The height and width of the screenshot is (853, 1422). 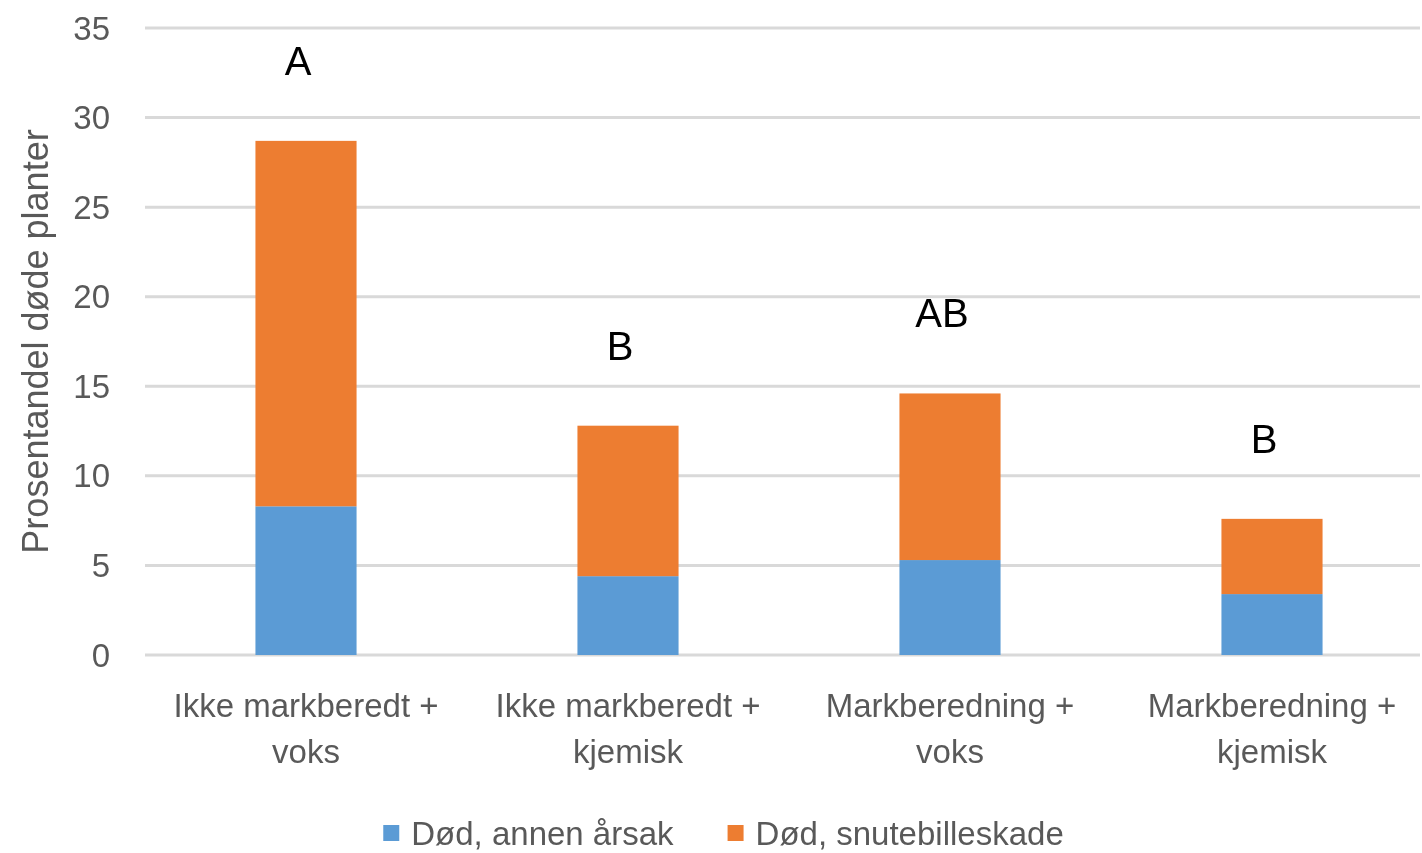 What do you see at coordinates (628, 728) in the screenshot?
I see `x-tick-label: Ikke markberedt + kjemisk` at bounding box center [628, 728].